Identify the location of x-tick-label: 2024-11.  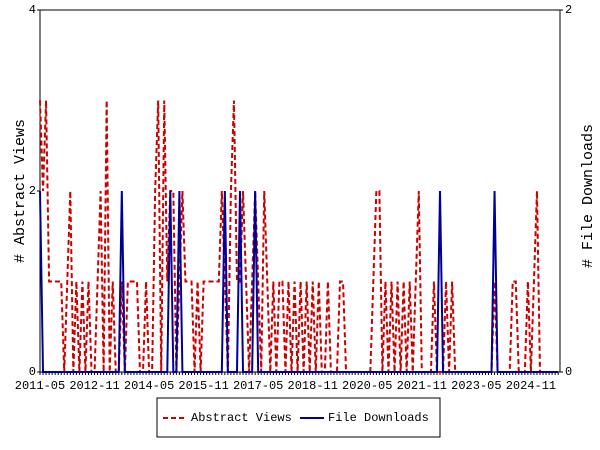
(531, 386).